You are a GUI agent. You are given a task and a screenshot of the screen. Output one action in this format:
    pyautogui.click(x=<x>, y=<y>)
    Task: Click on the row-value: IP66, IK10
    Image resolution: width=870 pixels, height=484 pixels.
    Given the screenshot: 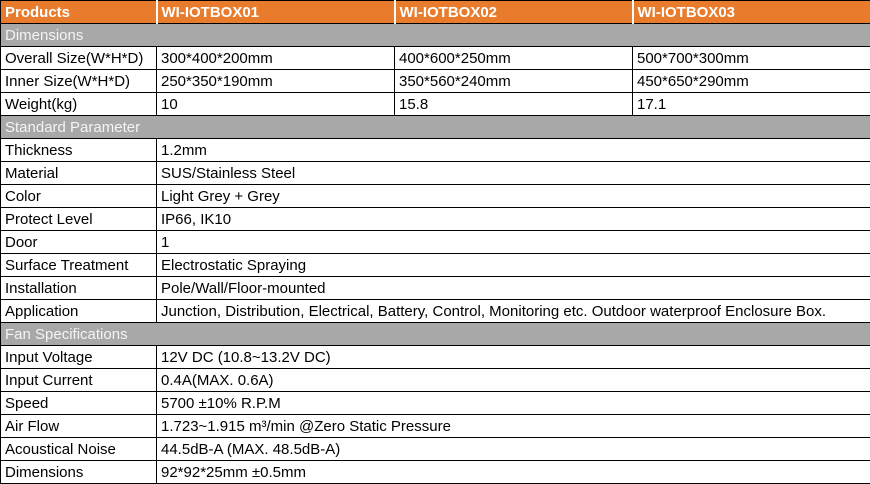 What is the action you would take?
    pyautogui.click(x=513, y=219)
    